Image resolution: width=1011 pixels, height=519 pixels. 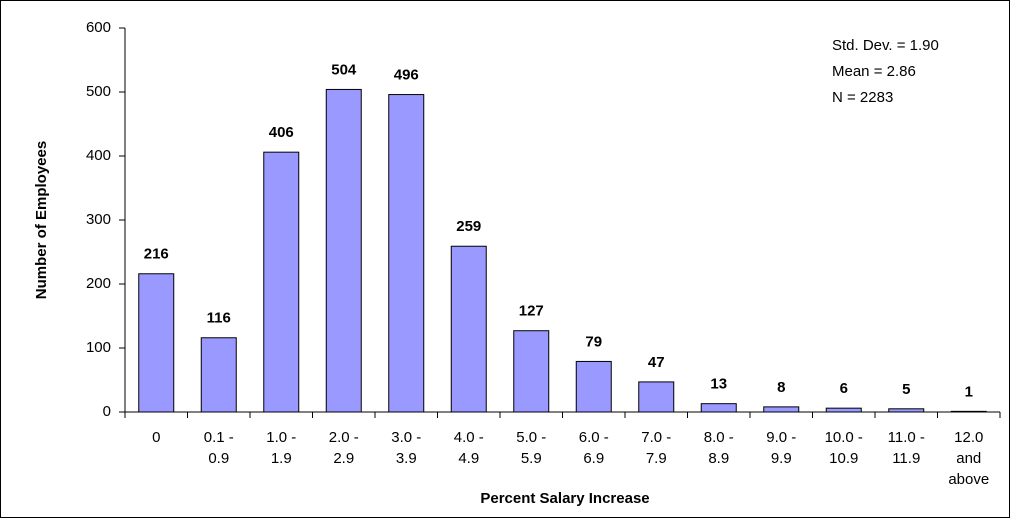 I want to click on x-tick-label: 11.0 -, so click(x=906, y=437).